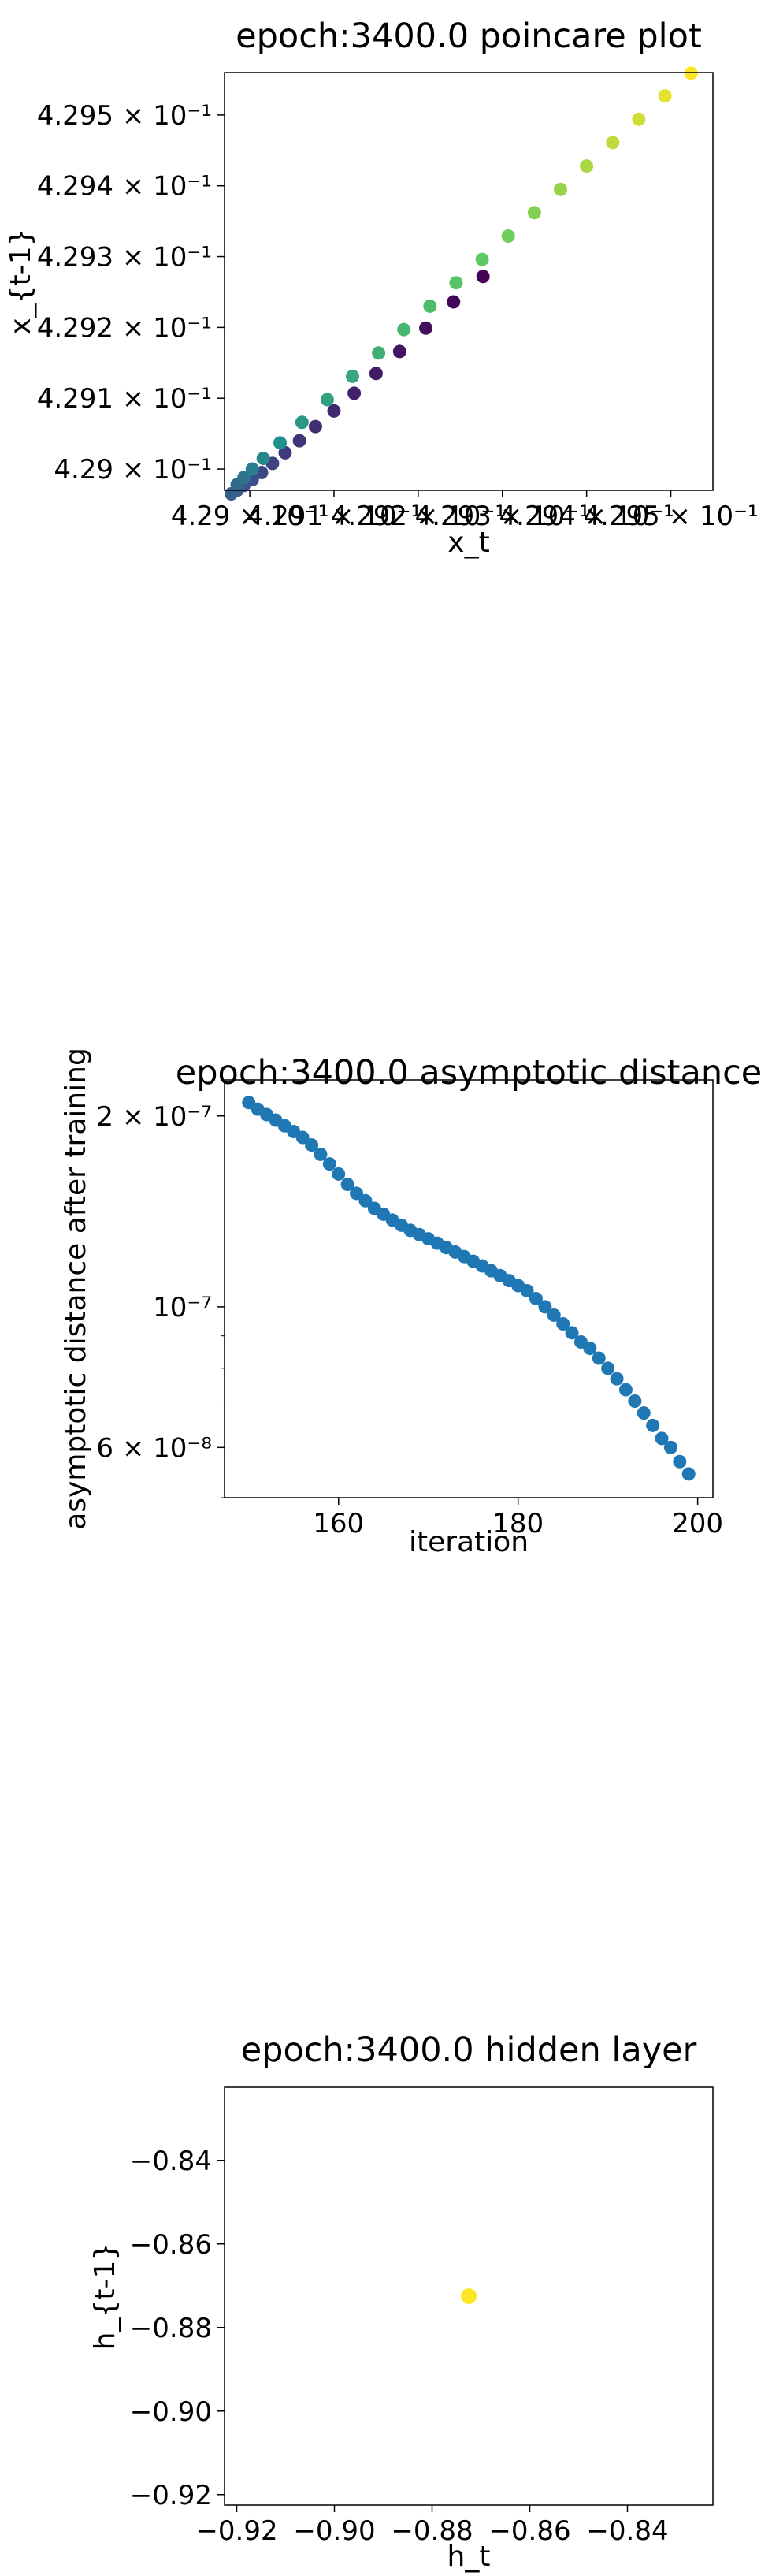 Image resolution: width=772 pixels, height=2576 pixels. I want to click on x-tick-label: −0.86, so click(529, 2531).